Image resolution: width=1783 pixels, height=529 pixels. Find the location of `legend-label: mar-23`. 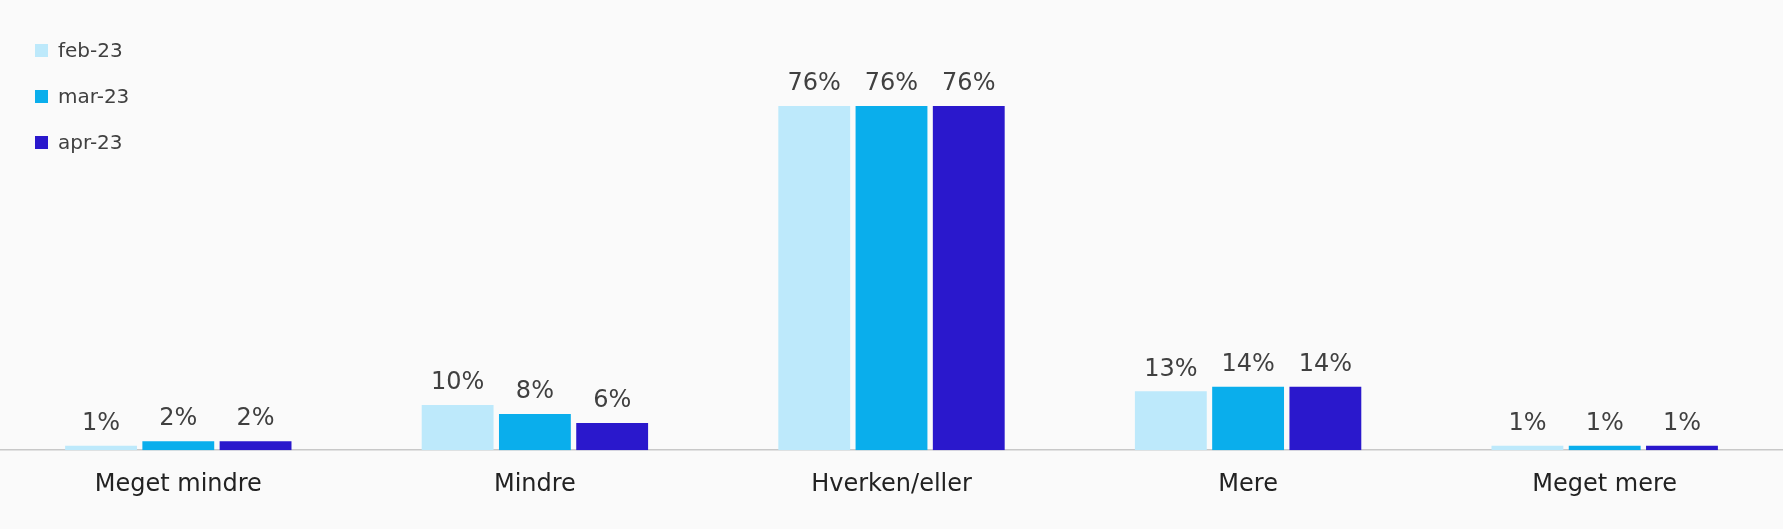

legend-label: mar-23 is located at coordinates (94, 96).